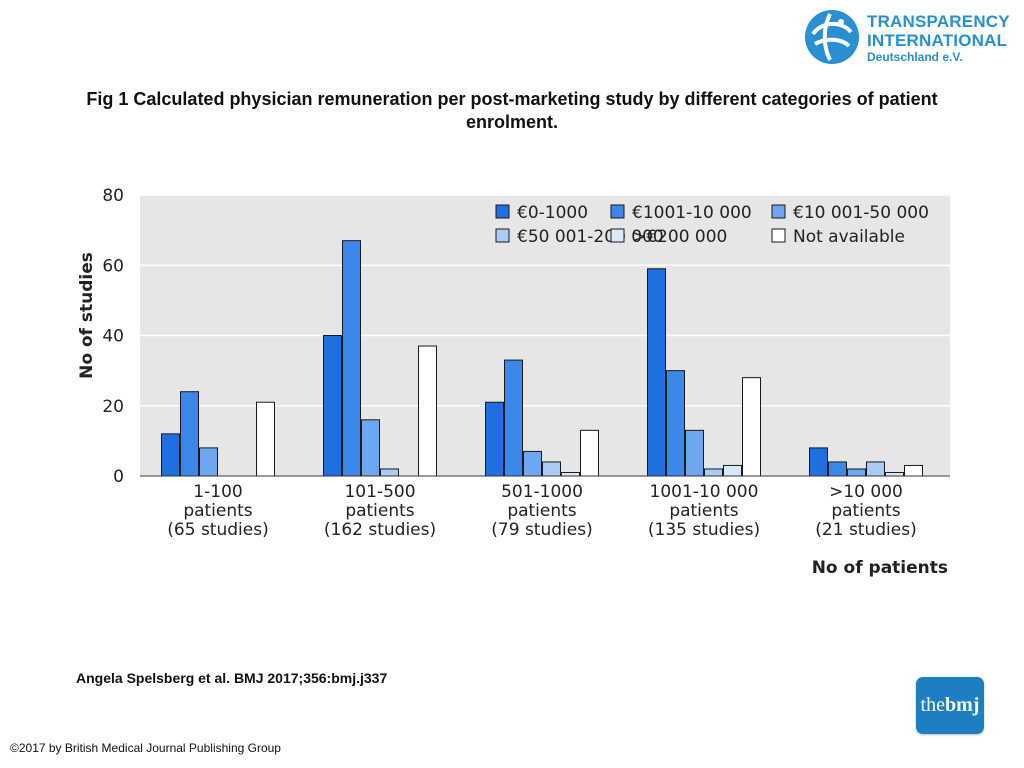  I want to click on globe-icon, so click(832, 37).